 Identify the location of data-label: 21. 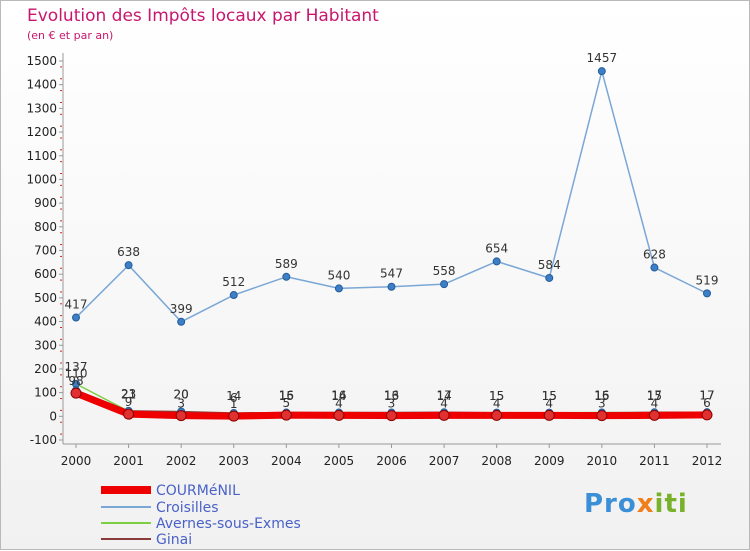
(128, 394).